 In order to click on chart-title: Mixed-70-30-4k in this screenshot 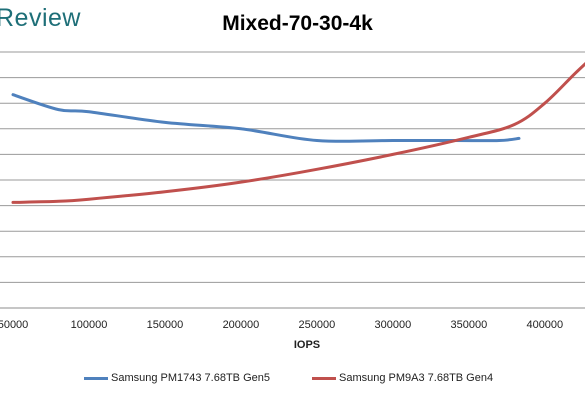, I will do `click(297, 23)`.